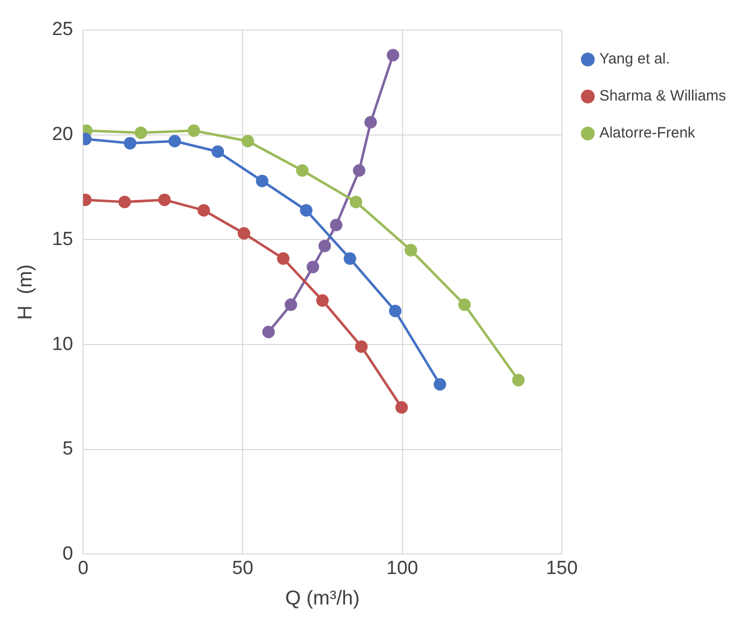  Describe the element at coordinates (562, 568) in the screenshot. I see `x-tick-label: 150` at that location.